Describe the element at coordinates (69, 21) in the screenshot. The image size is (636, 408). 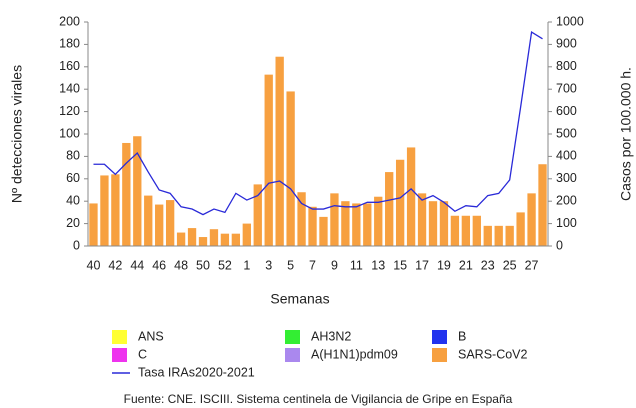
I see `y-tick-label: 200` at that location.